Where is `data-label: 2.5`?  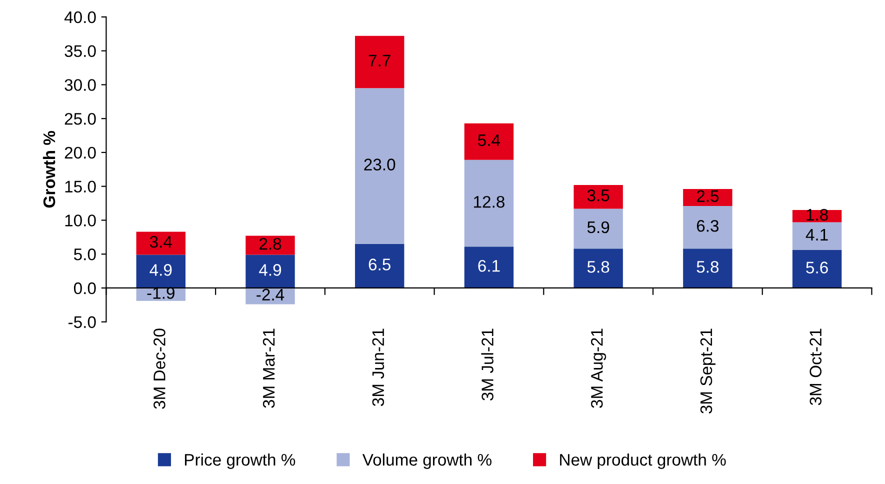
data-label: 2.5 is located at coordinates (707, 196).